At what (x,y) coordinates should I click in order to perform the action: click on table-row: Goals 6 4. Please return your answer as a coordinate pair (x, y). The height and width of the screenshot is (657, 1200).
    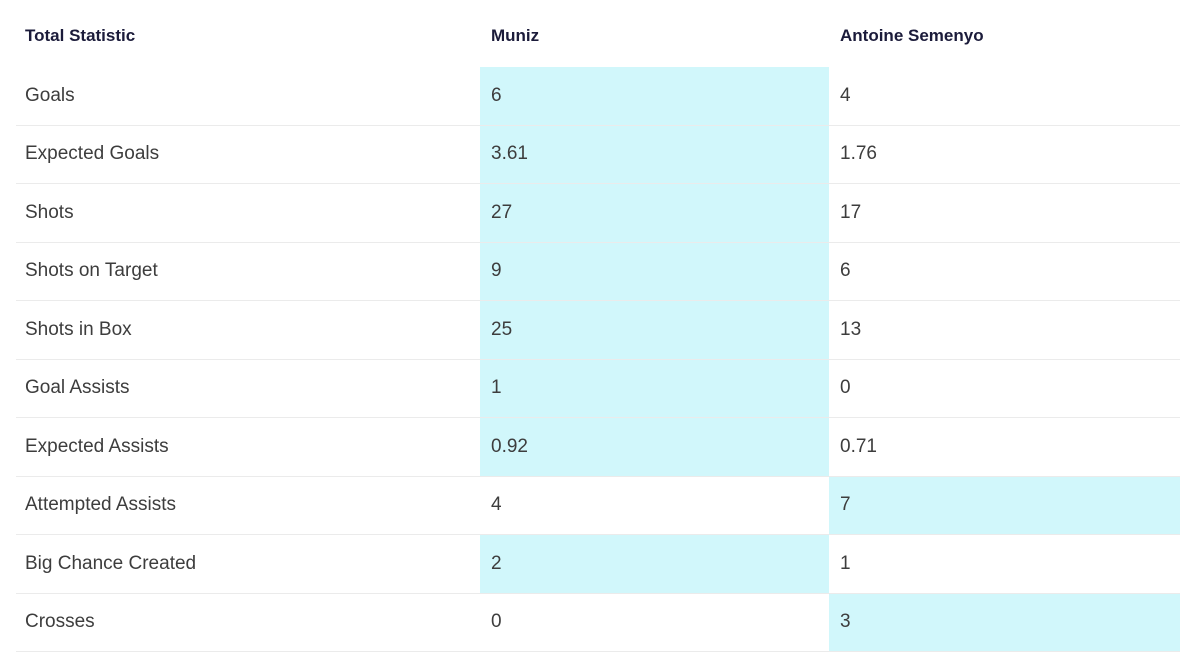
    Looking at the image, I should click on (598, 96).